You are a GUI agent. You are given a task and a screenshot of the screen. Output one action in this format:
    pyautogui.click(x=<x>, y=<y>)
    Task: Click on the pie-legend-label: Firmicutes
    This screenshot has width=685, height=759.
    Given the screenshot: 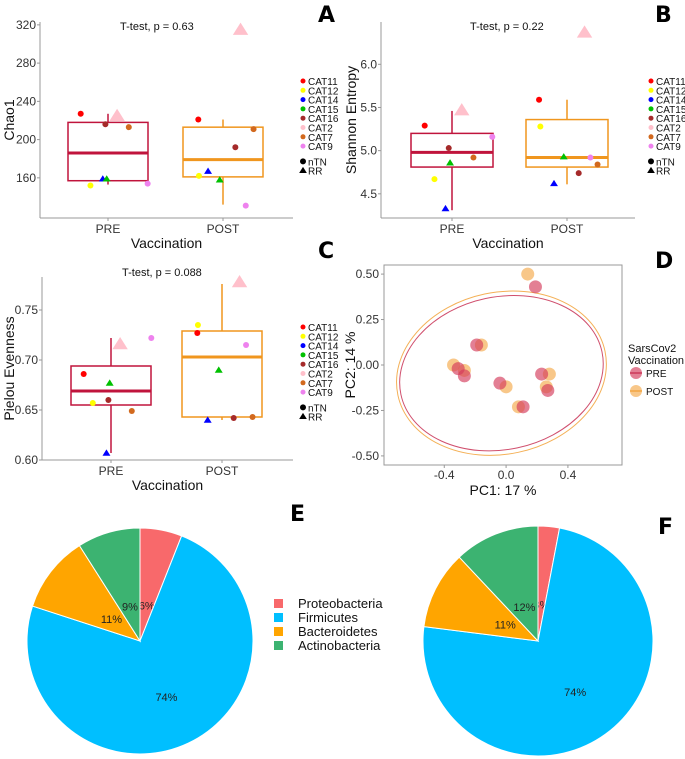 What is the action you would take?
    pyautogui.click(x=328, y=617)
    